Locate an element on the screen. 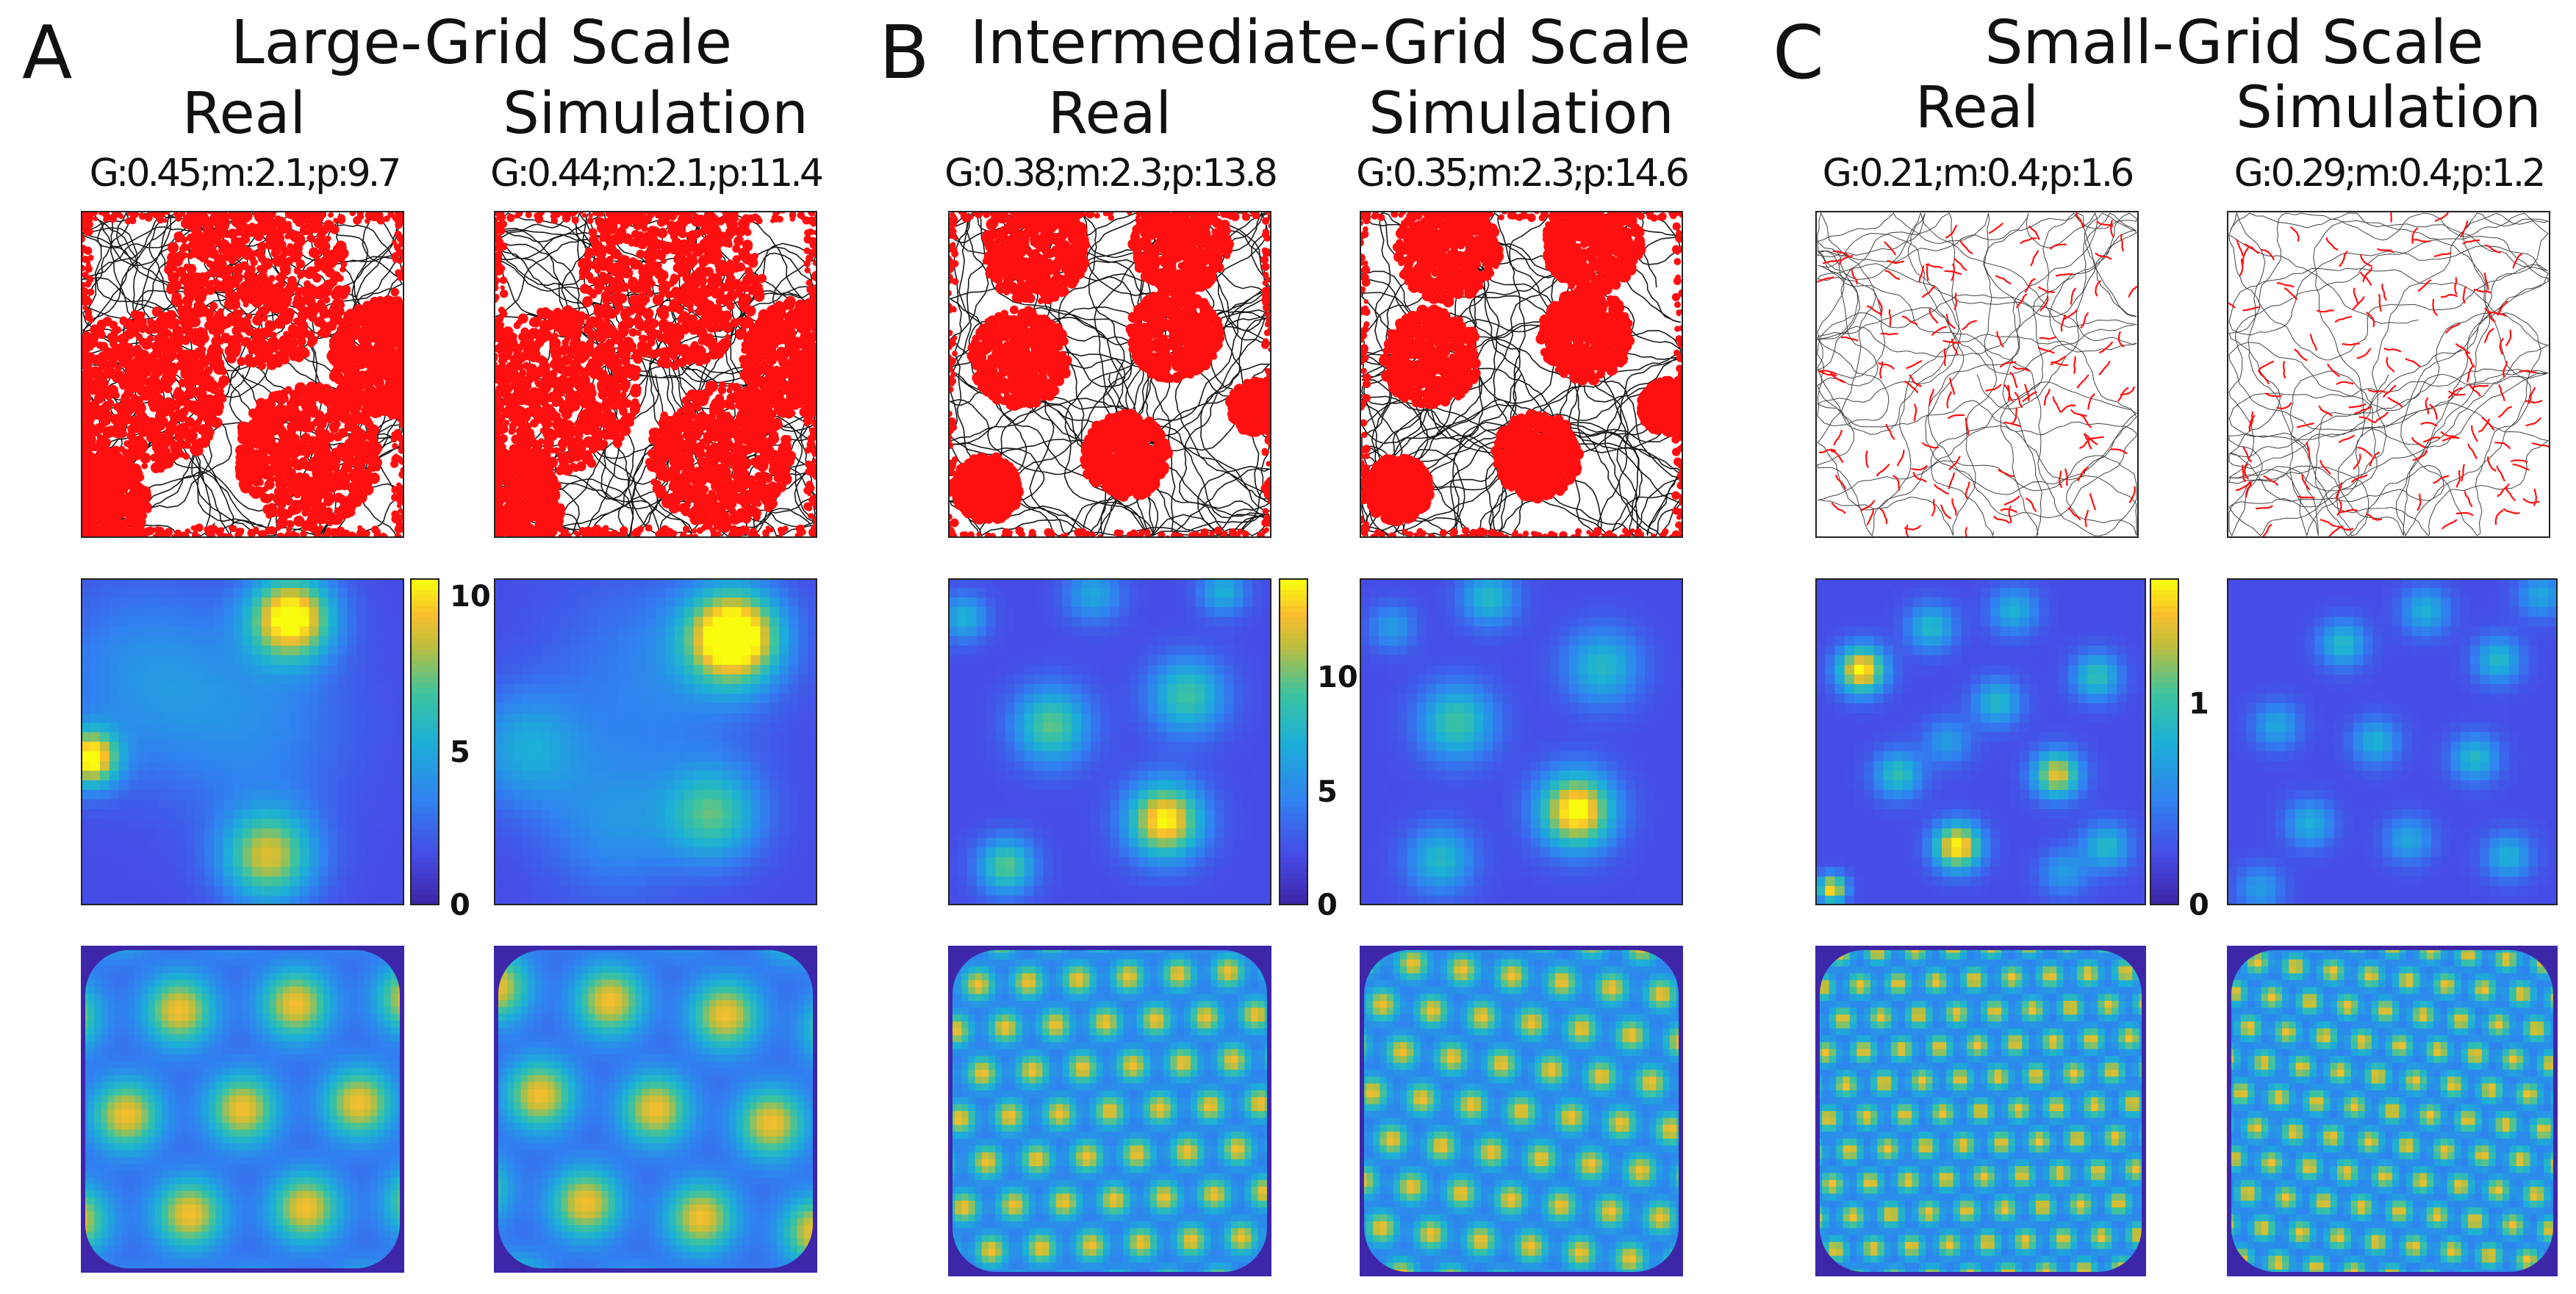  trajectory-plot-c-sim is located at coordinates (2388, 374).